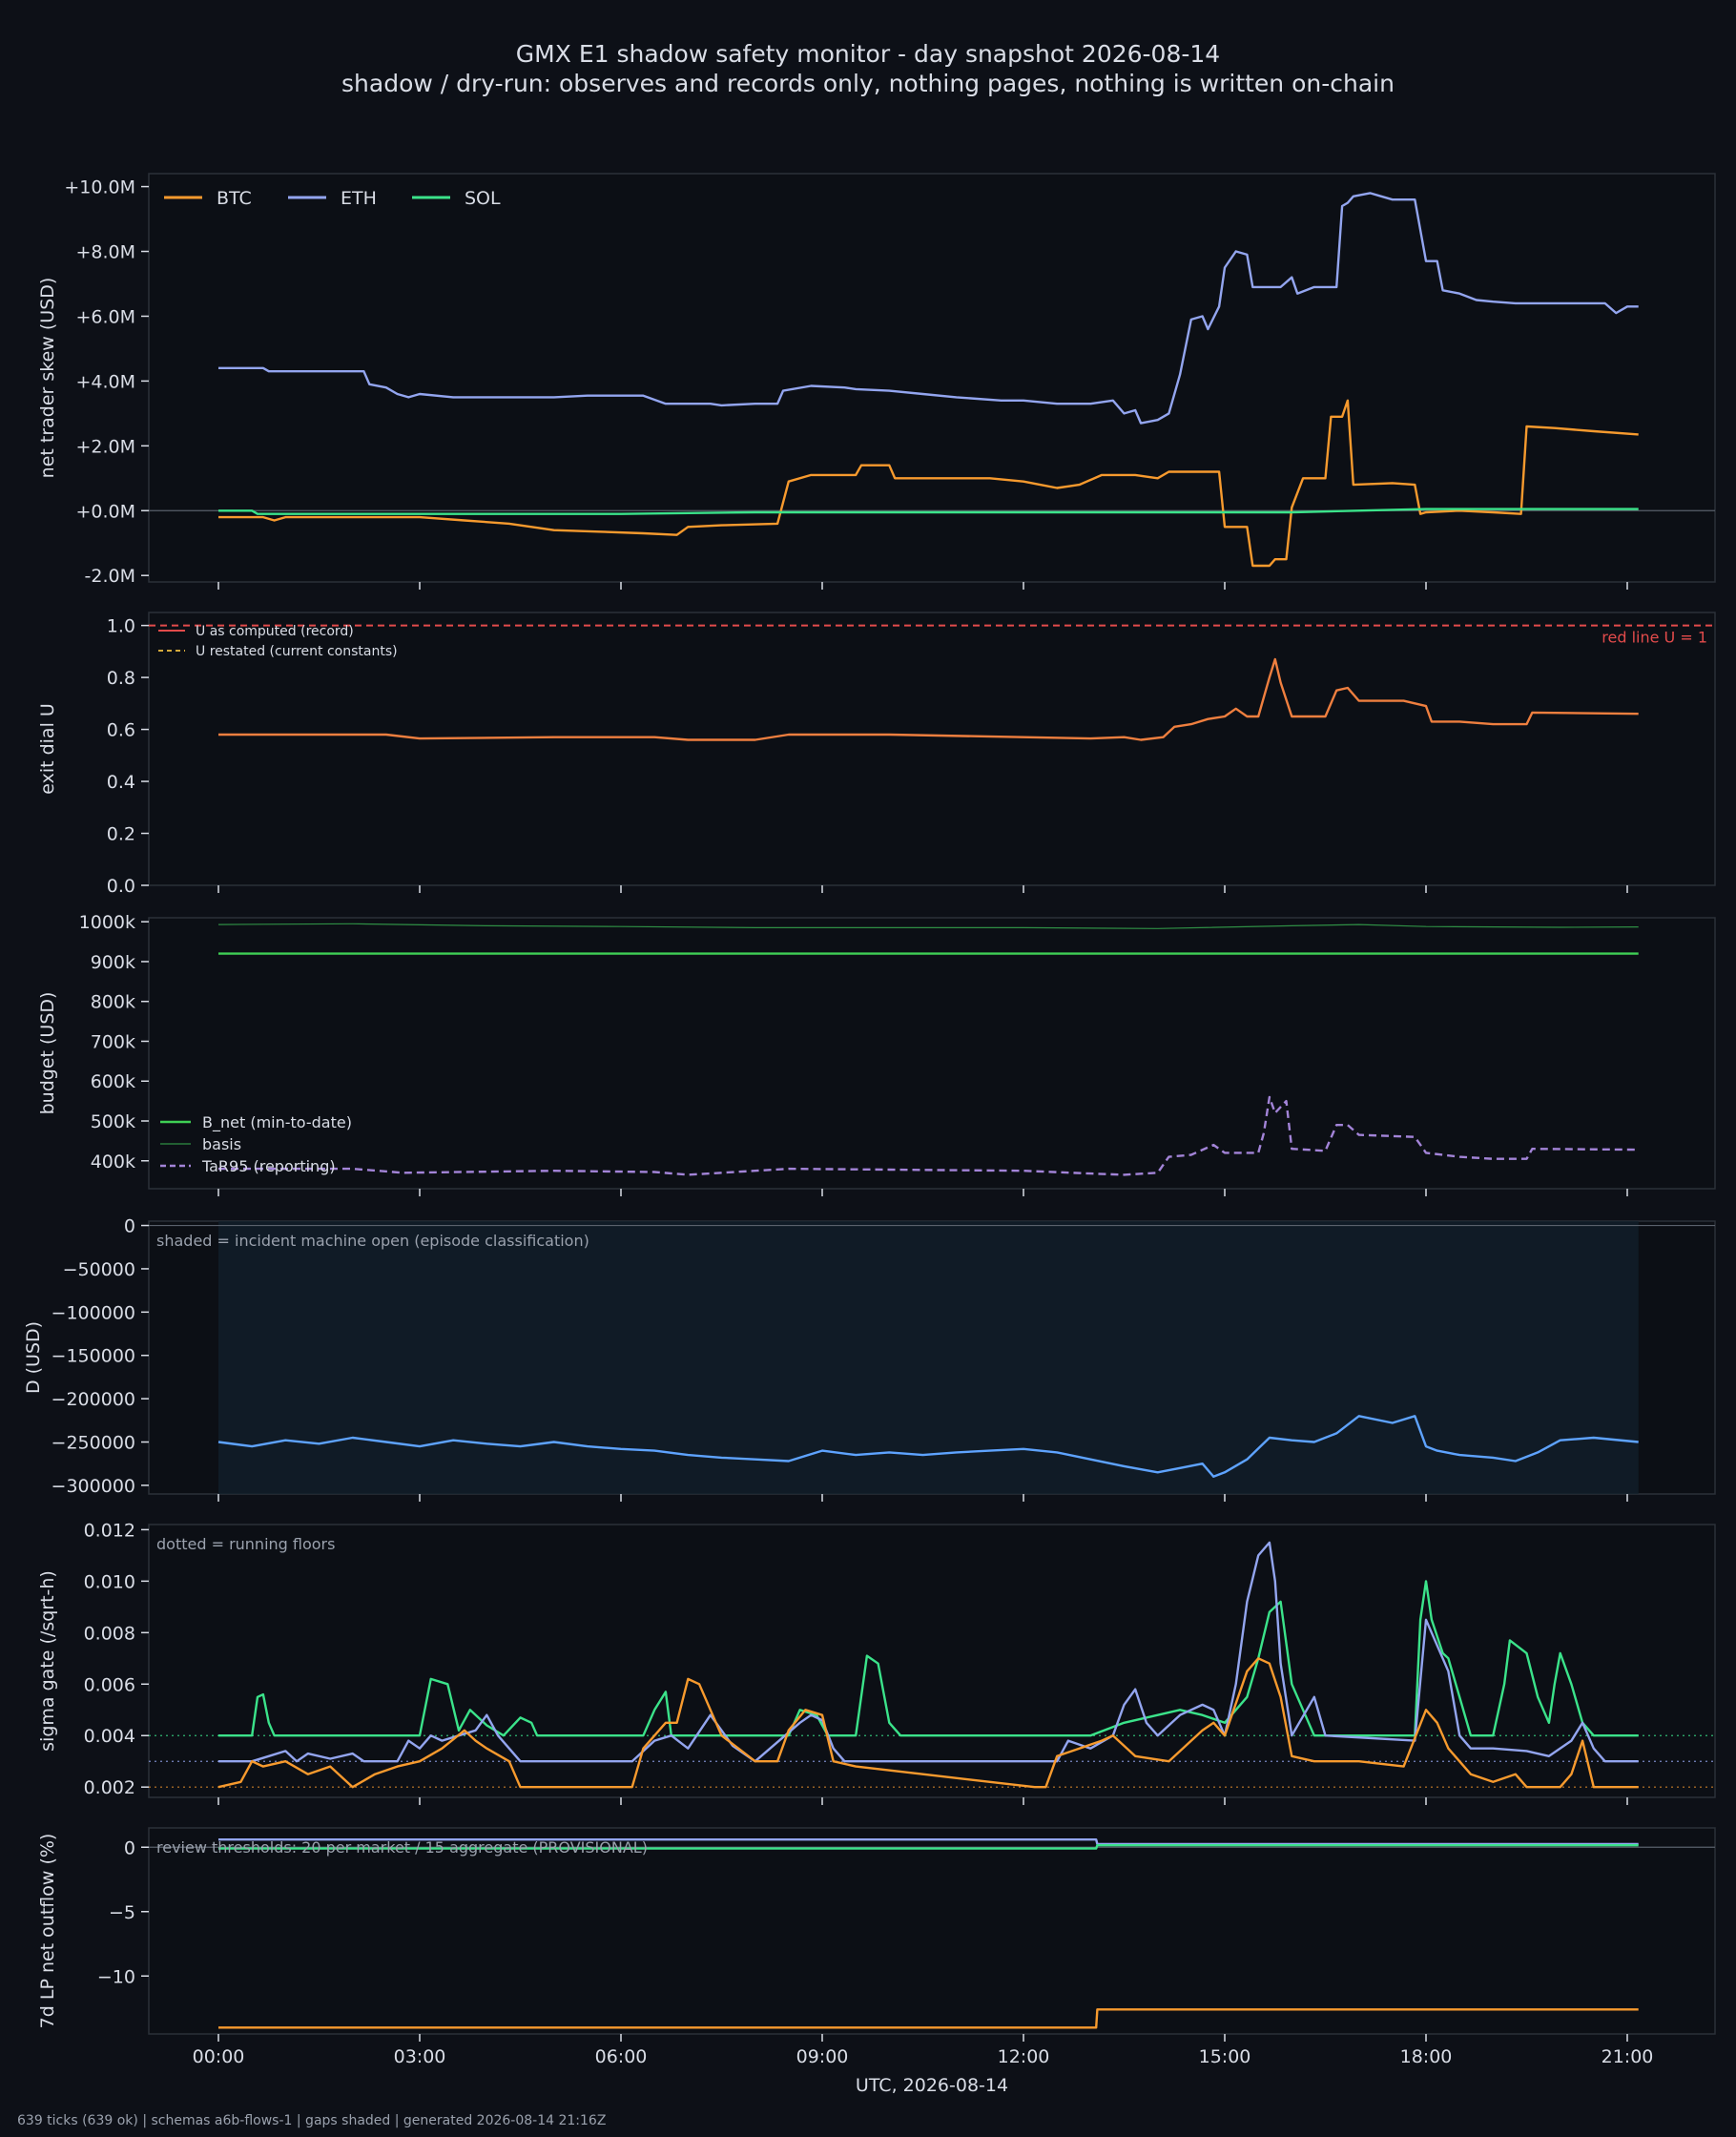 The width and height of the screenshot is (1736, 2137). I want to click on y-tick-label: +6.0M, so click(105, 316).